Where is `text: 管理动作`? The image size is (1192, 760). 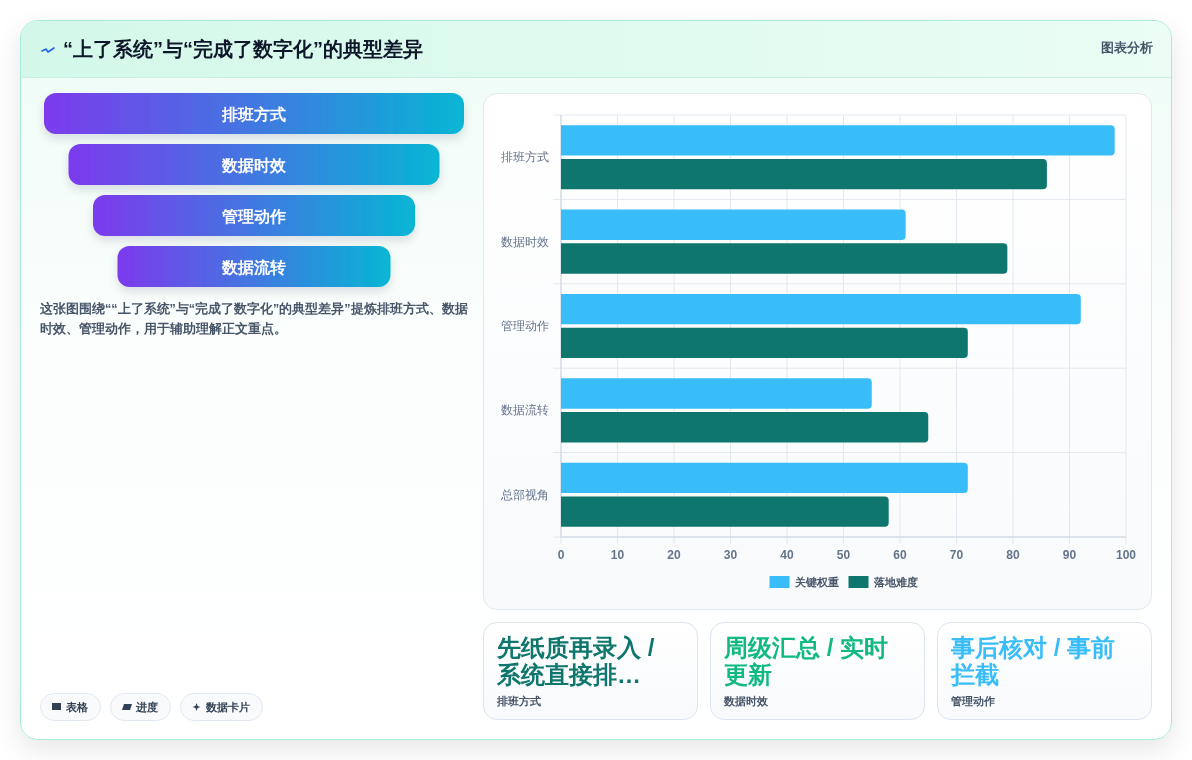
text: 管理动作 is located at coordinates (973, 701).